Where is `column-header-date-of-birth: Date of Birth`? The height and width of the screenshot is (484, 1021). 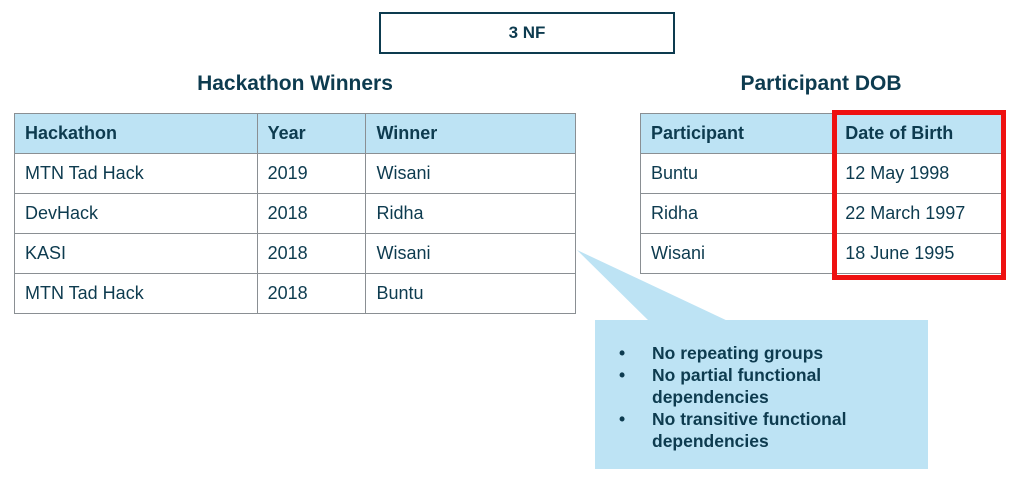 column-header-date-of-birth: Date of Birth is located at coordinates (918, 133).